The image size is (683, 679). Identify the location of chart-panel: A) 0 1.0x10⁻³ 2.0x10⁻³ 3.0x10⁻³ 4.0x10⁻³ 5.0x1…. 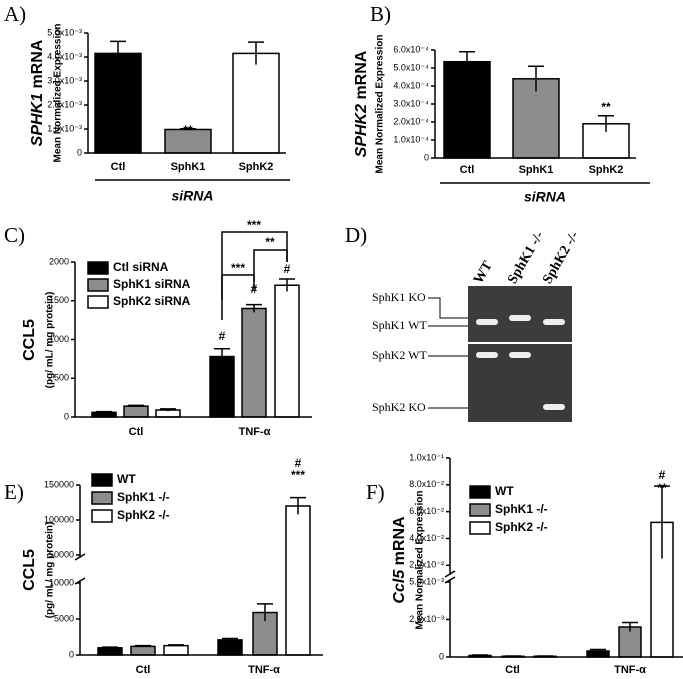
(147, 103).